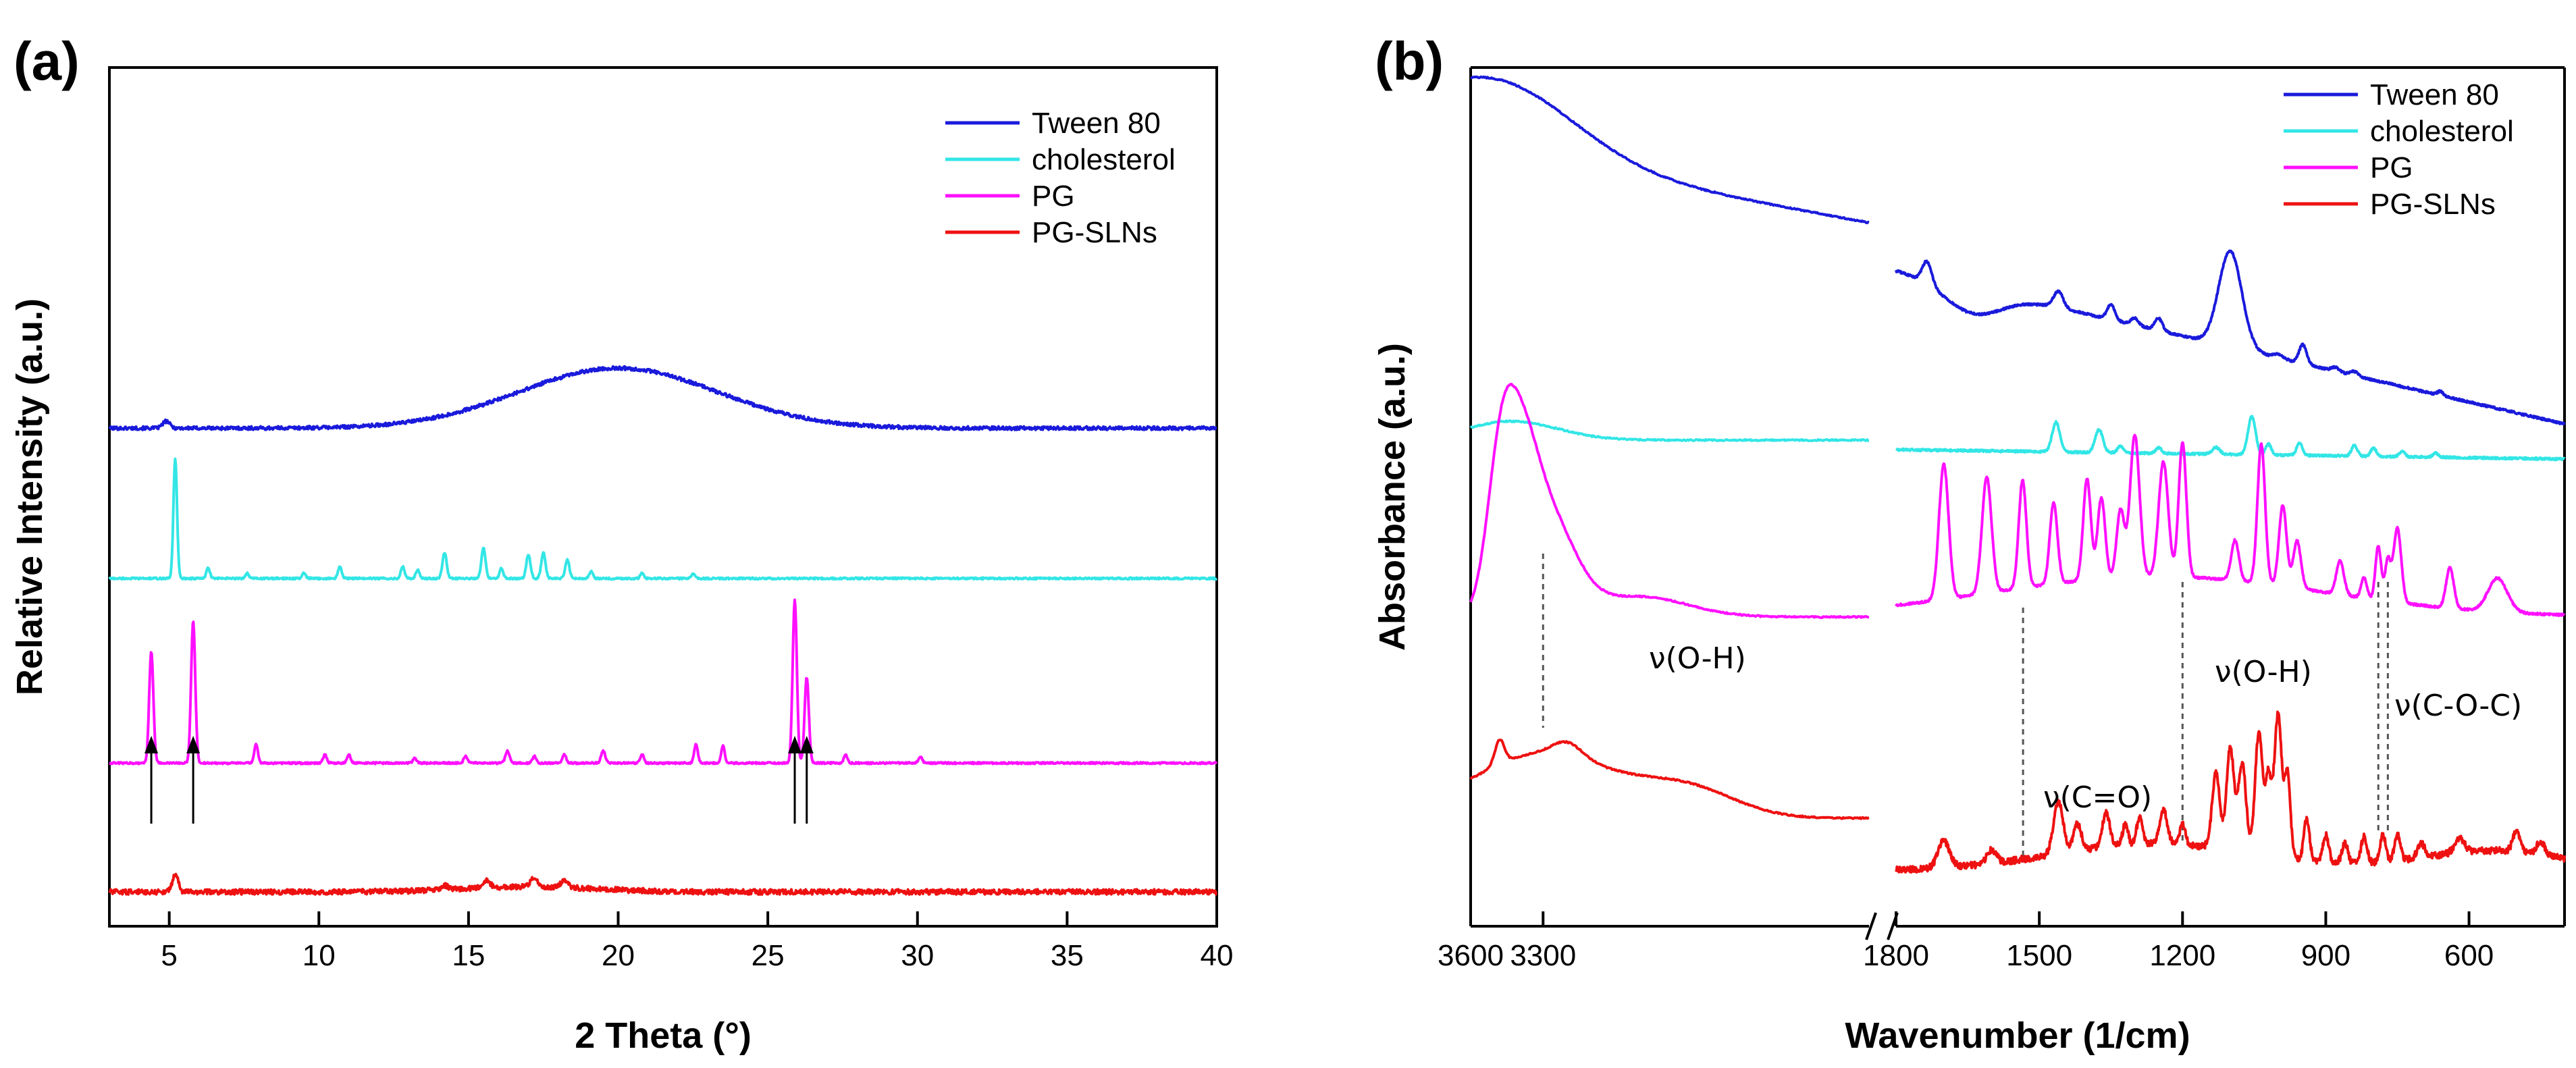 The image size is (2576, 1068). Describe the element at coordinates (662, 884) in the screenshot. I see `series-a-pg-slns` at that location.